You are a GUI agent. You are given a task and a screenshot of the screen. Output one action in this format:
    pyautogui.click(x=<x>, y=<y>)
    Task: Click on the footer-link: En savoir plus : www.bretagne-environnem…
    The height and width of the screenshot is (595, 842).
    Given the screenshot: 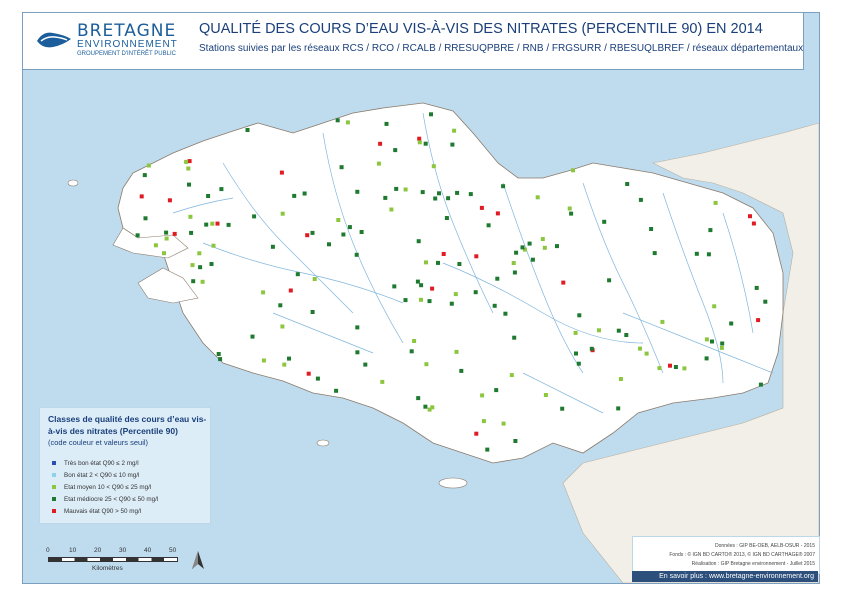 What is the action you would take?
    pyautogui.click(x=725, y=576)
    